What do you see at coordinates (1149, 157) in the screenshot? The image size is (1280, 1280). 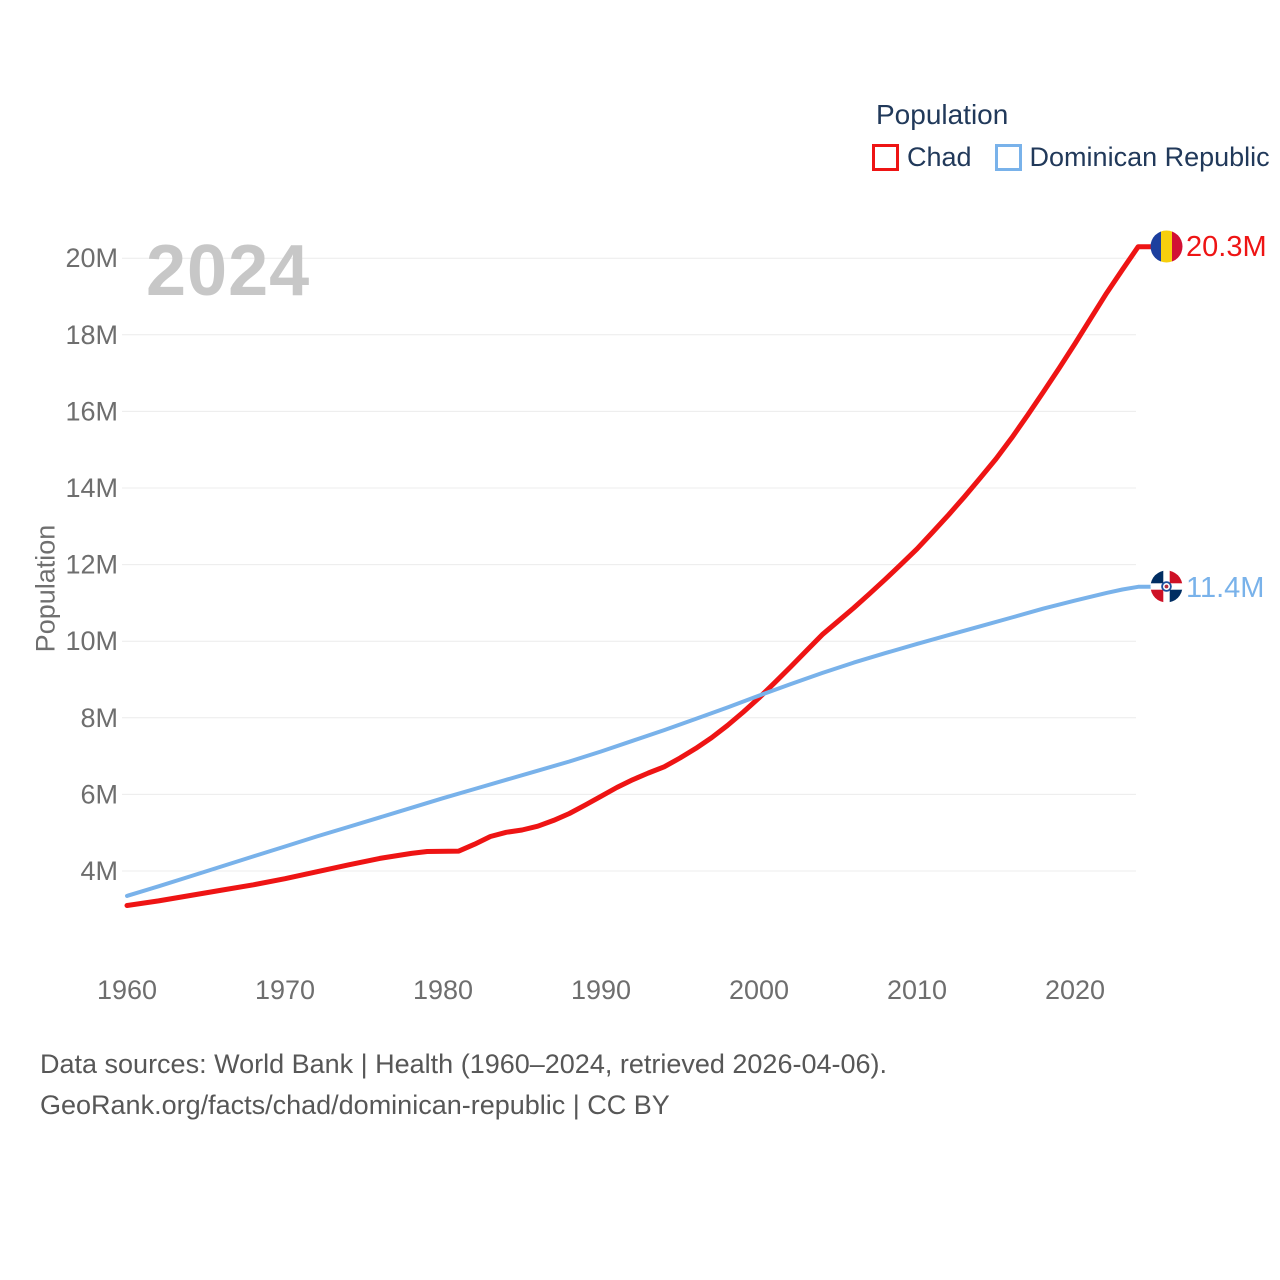 I see `legend-item-label: Dominican Republic` at bounding box center [1149, 157].